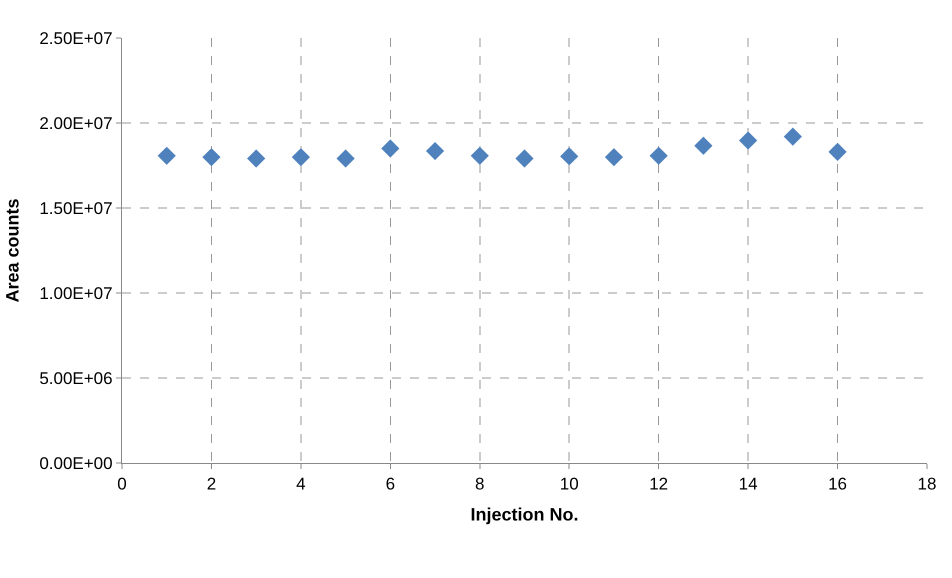 The image size is (952, 578). Describe the element at coordinates (658, 484) in the screenshot. I see `x-tick-label: 12` at that location.